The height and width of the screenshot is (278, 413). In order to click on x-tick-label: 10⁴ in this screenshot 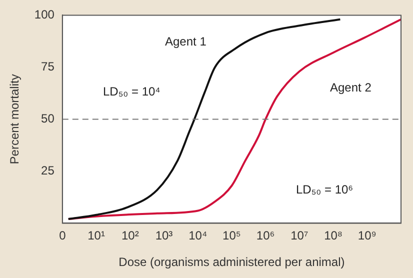, I will do `click(198, 235)`.